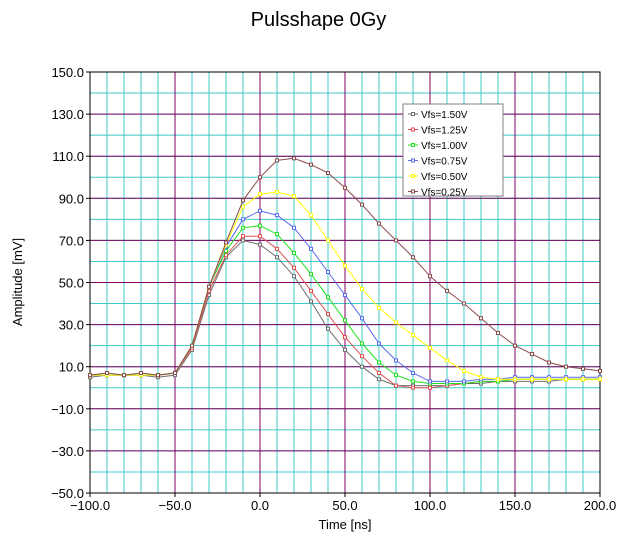 The height and width of the screenshot is (552, 637). What do you see at coordinates (260, 505) in the screenshot?
I see `x-tick-label: 0.0` at bounding box center [260, 505].